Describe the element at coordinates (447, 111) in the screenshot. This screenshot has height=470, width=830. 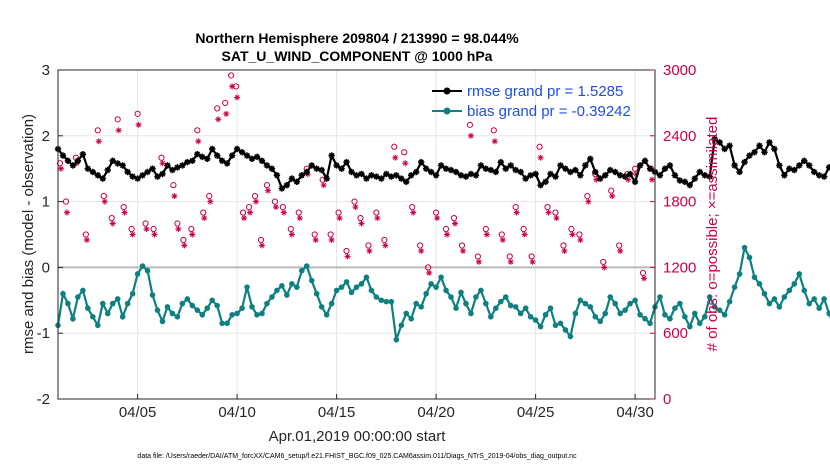
I see `legend-bias-marker` at that location.